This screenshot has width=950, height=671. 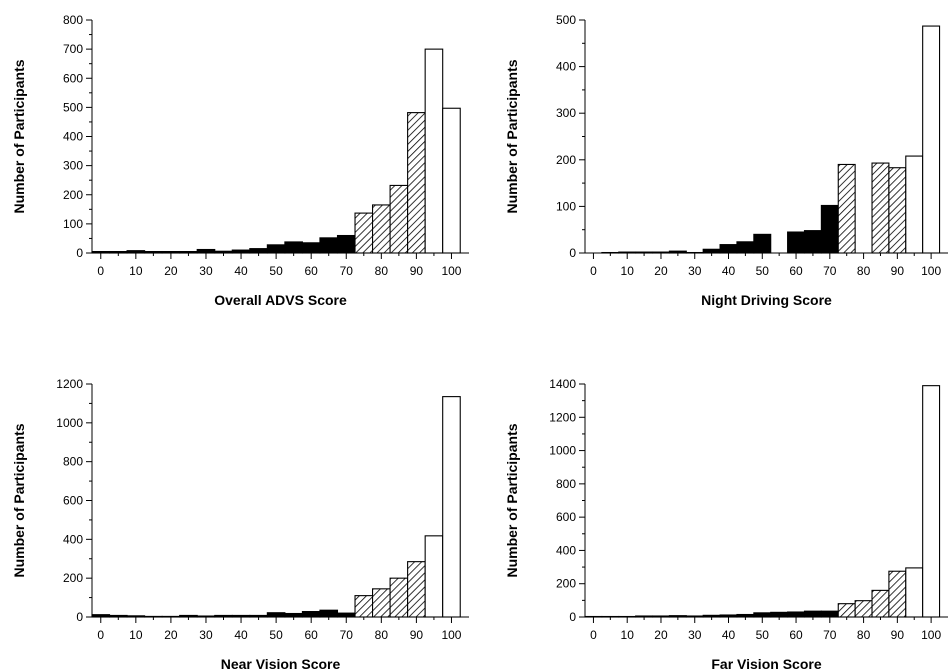 I want to click on x-tick-label: 40, so click(x=241, y=271).